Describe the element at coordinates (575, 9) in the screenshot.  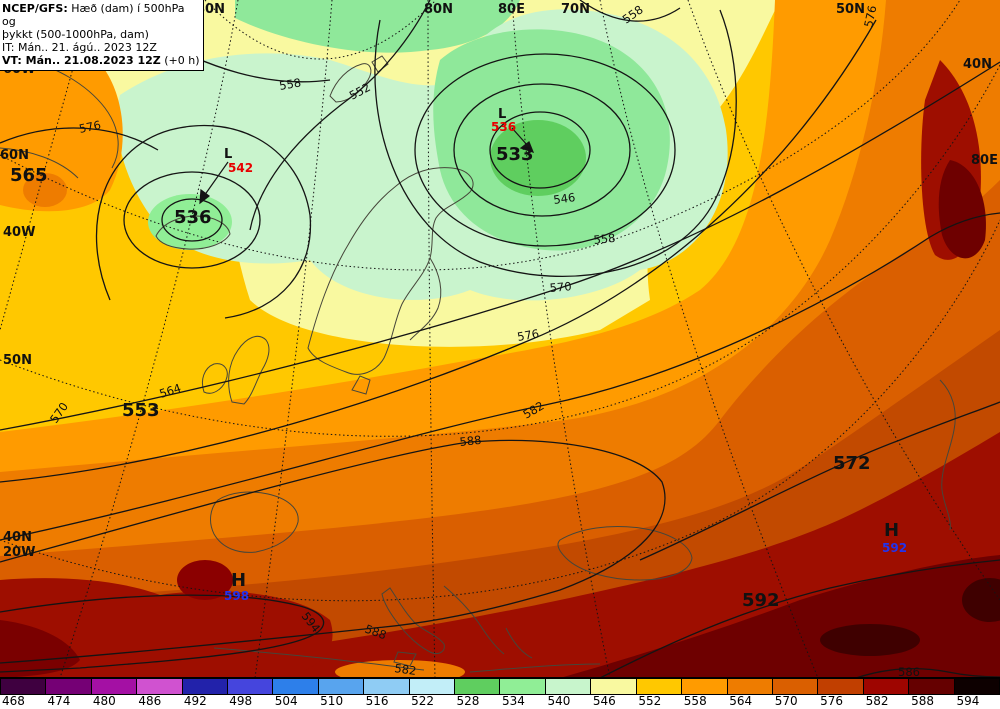
I see `coordinate-label: 70N` at that location.